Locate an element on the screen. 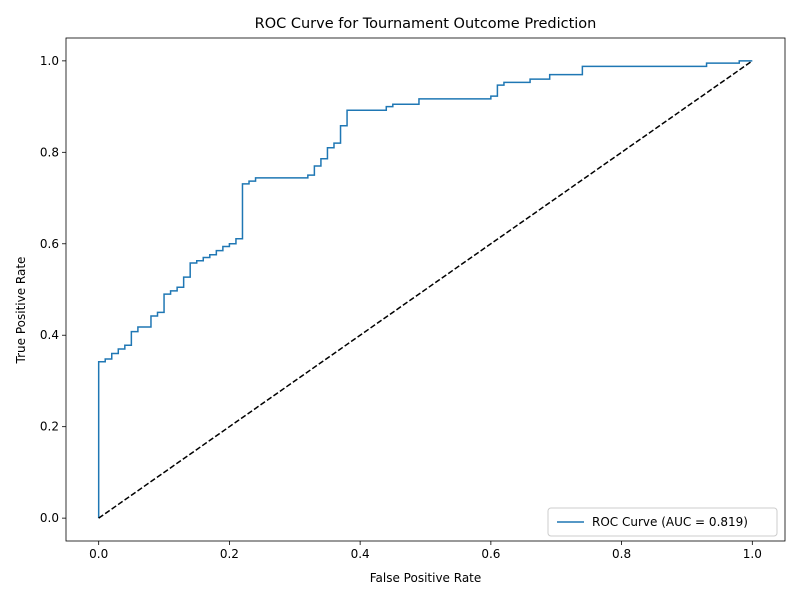 The height and width of the screenshot is (600, 800). y-tick-label: 0.4 is located at coordinates (49, 335).